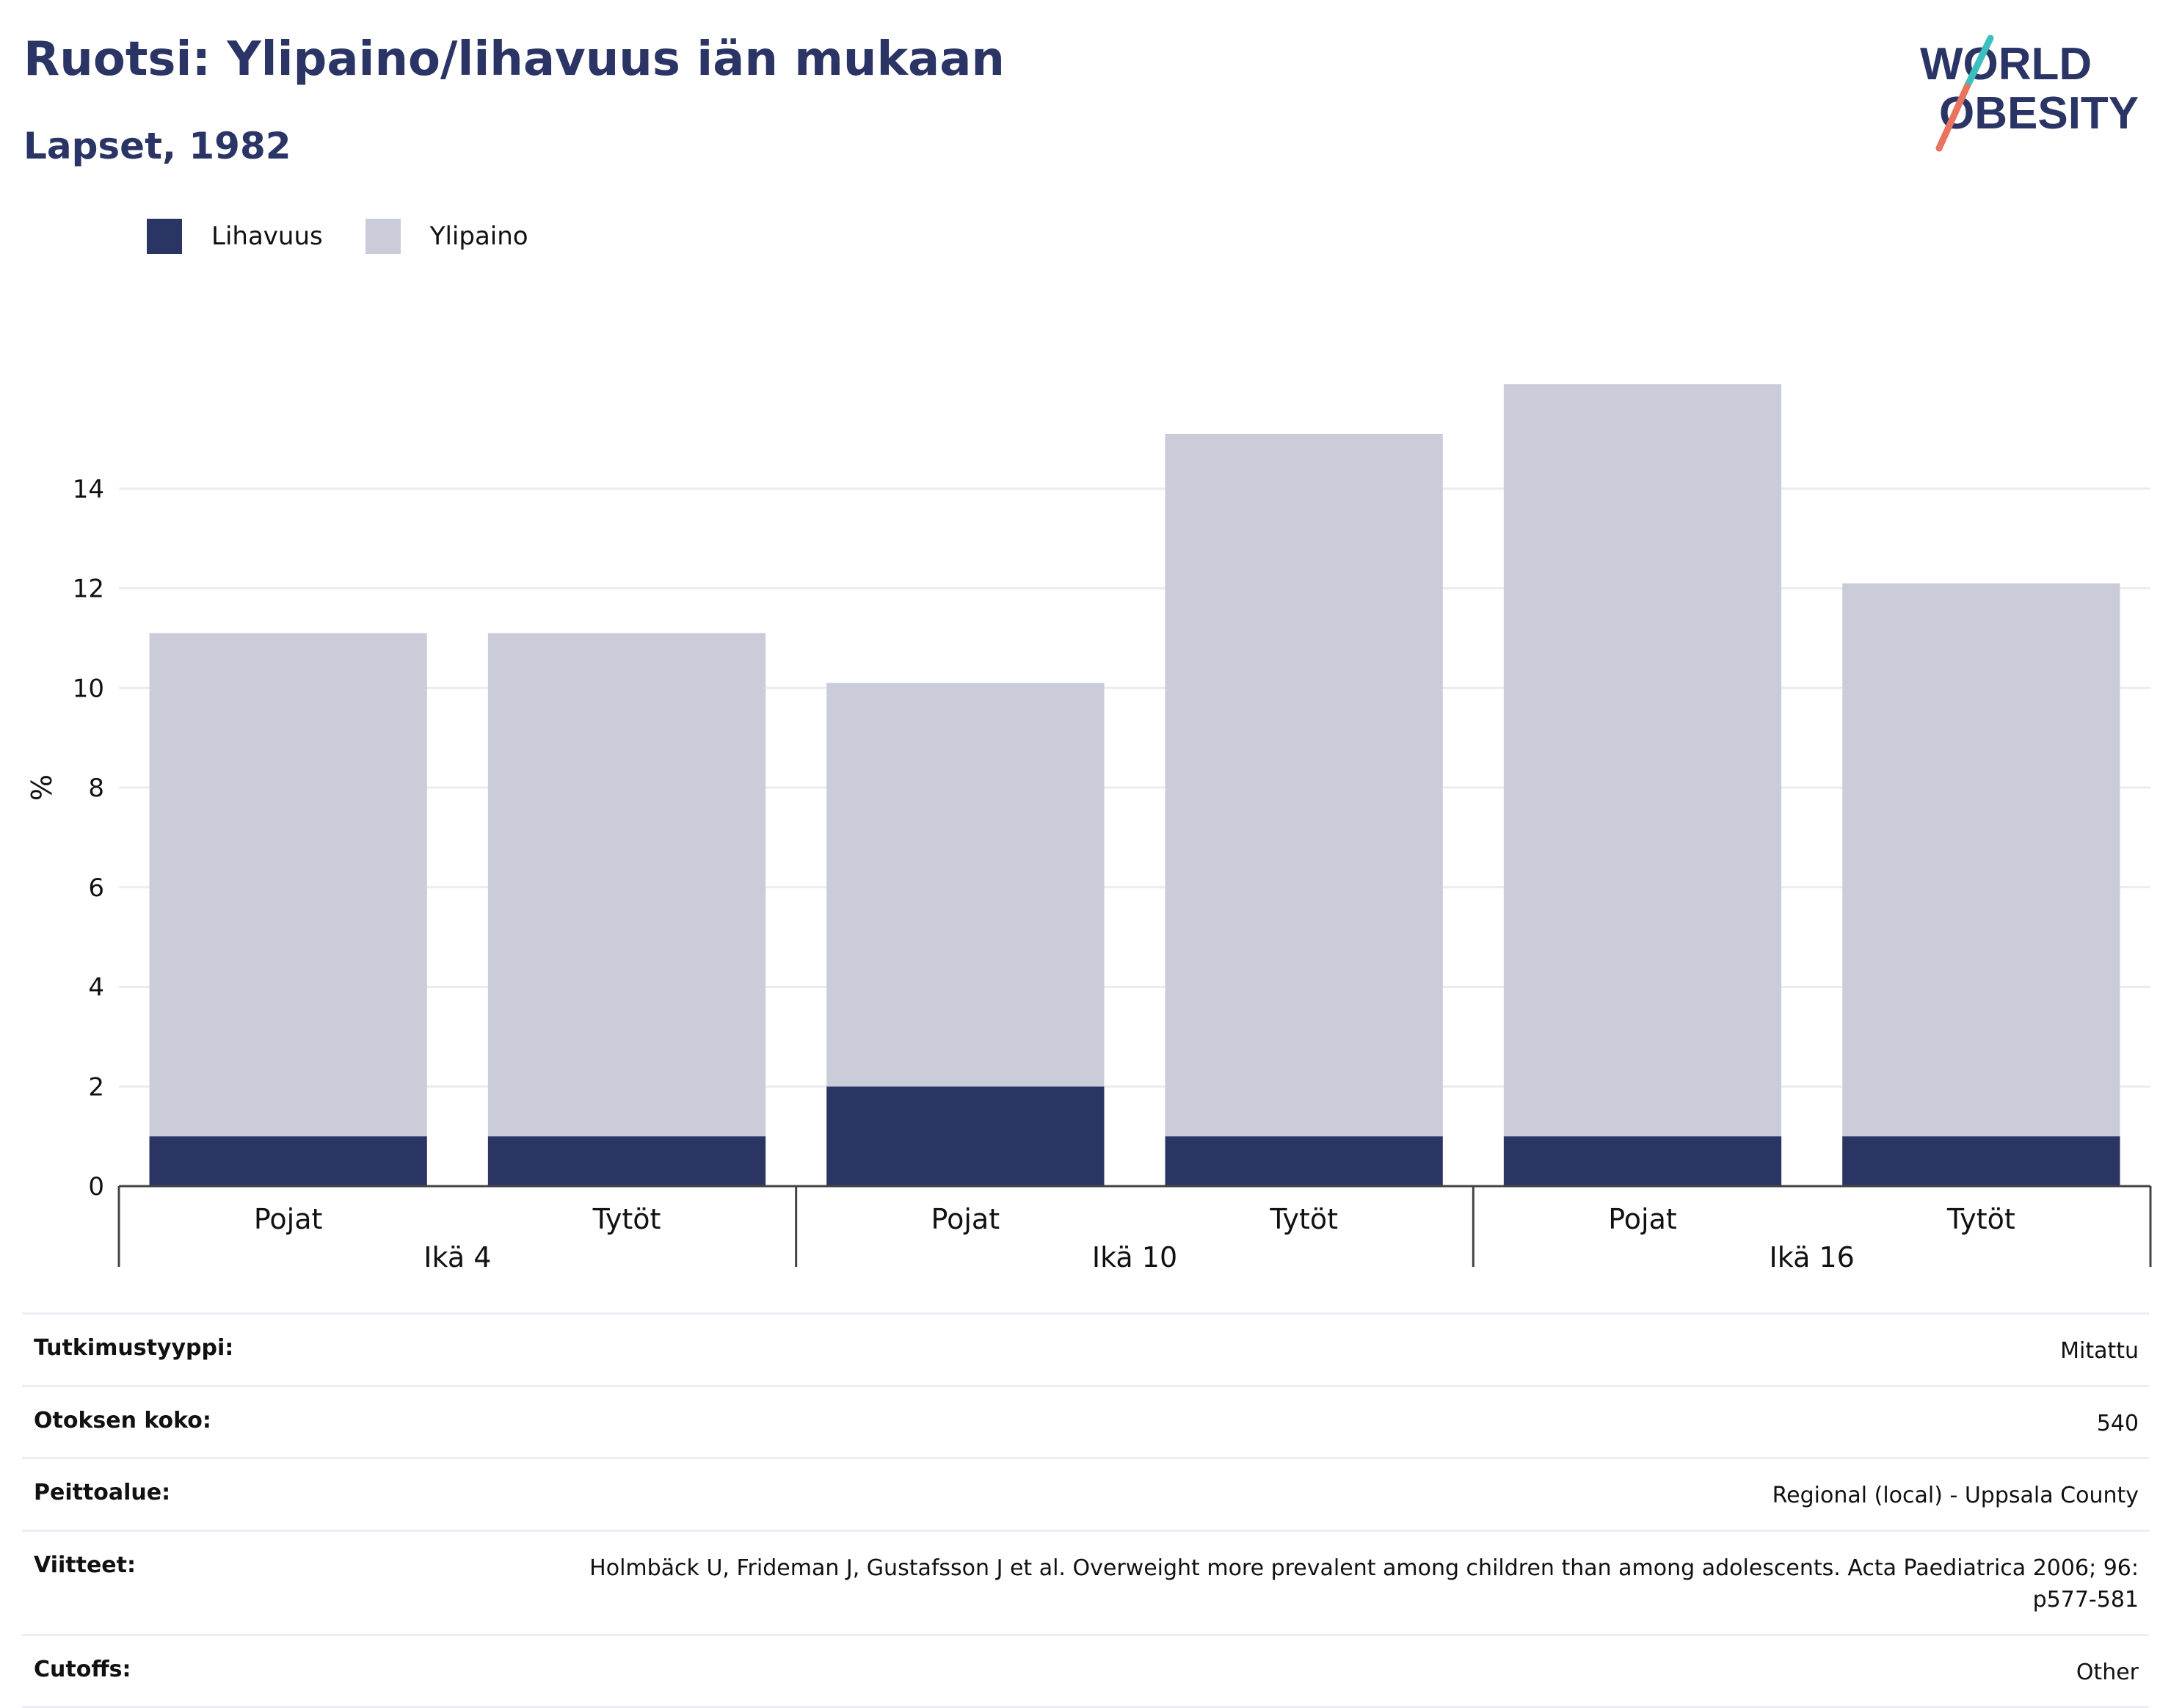 The height and width of the screenshot is (1708, 2171). I want to click on details-key: Viitteet:, so click(85, 1565).